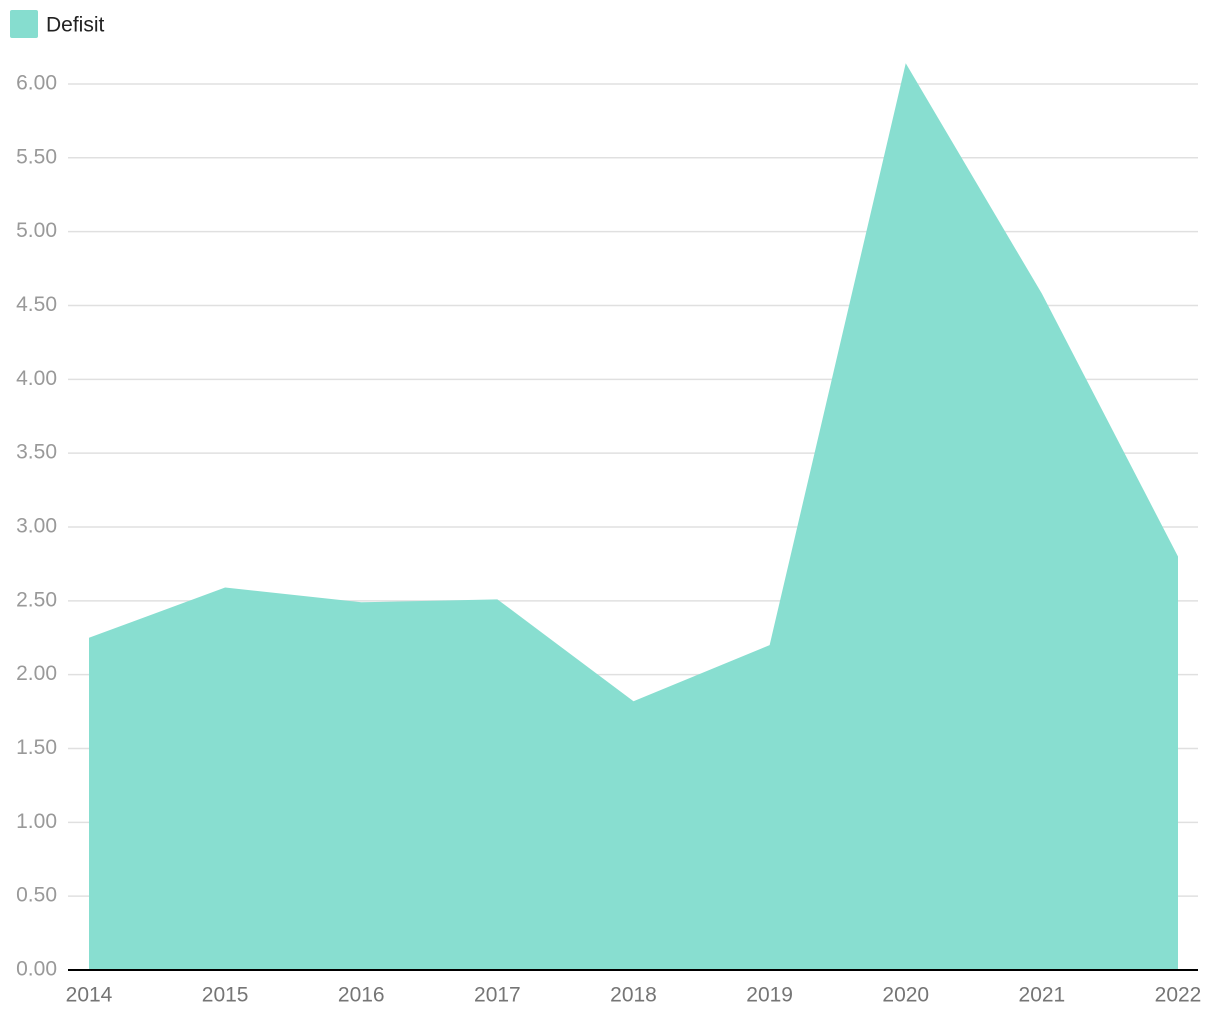 This screenshot has height=1020, width=1220. What do you see at coordinates (36, 156) in the screenshot?
I see `y-tick-label: 5.50` at bounding box center [36, 156].